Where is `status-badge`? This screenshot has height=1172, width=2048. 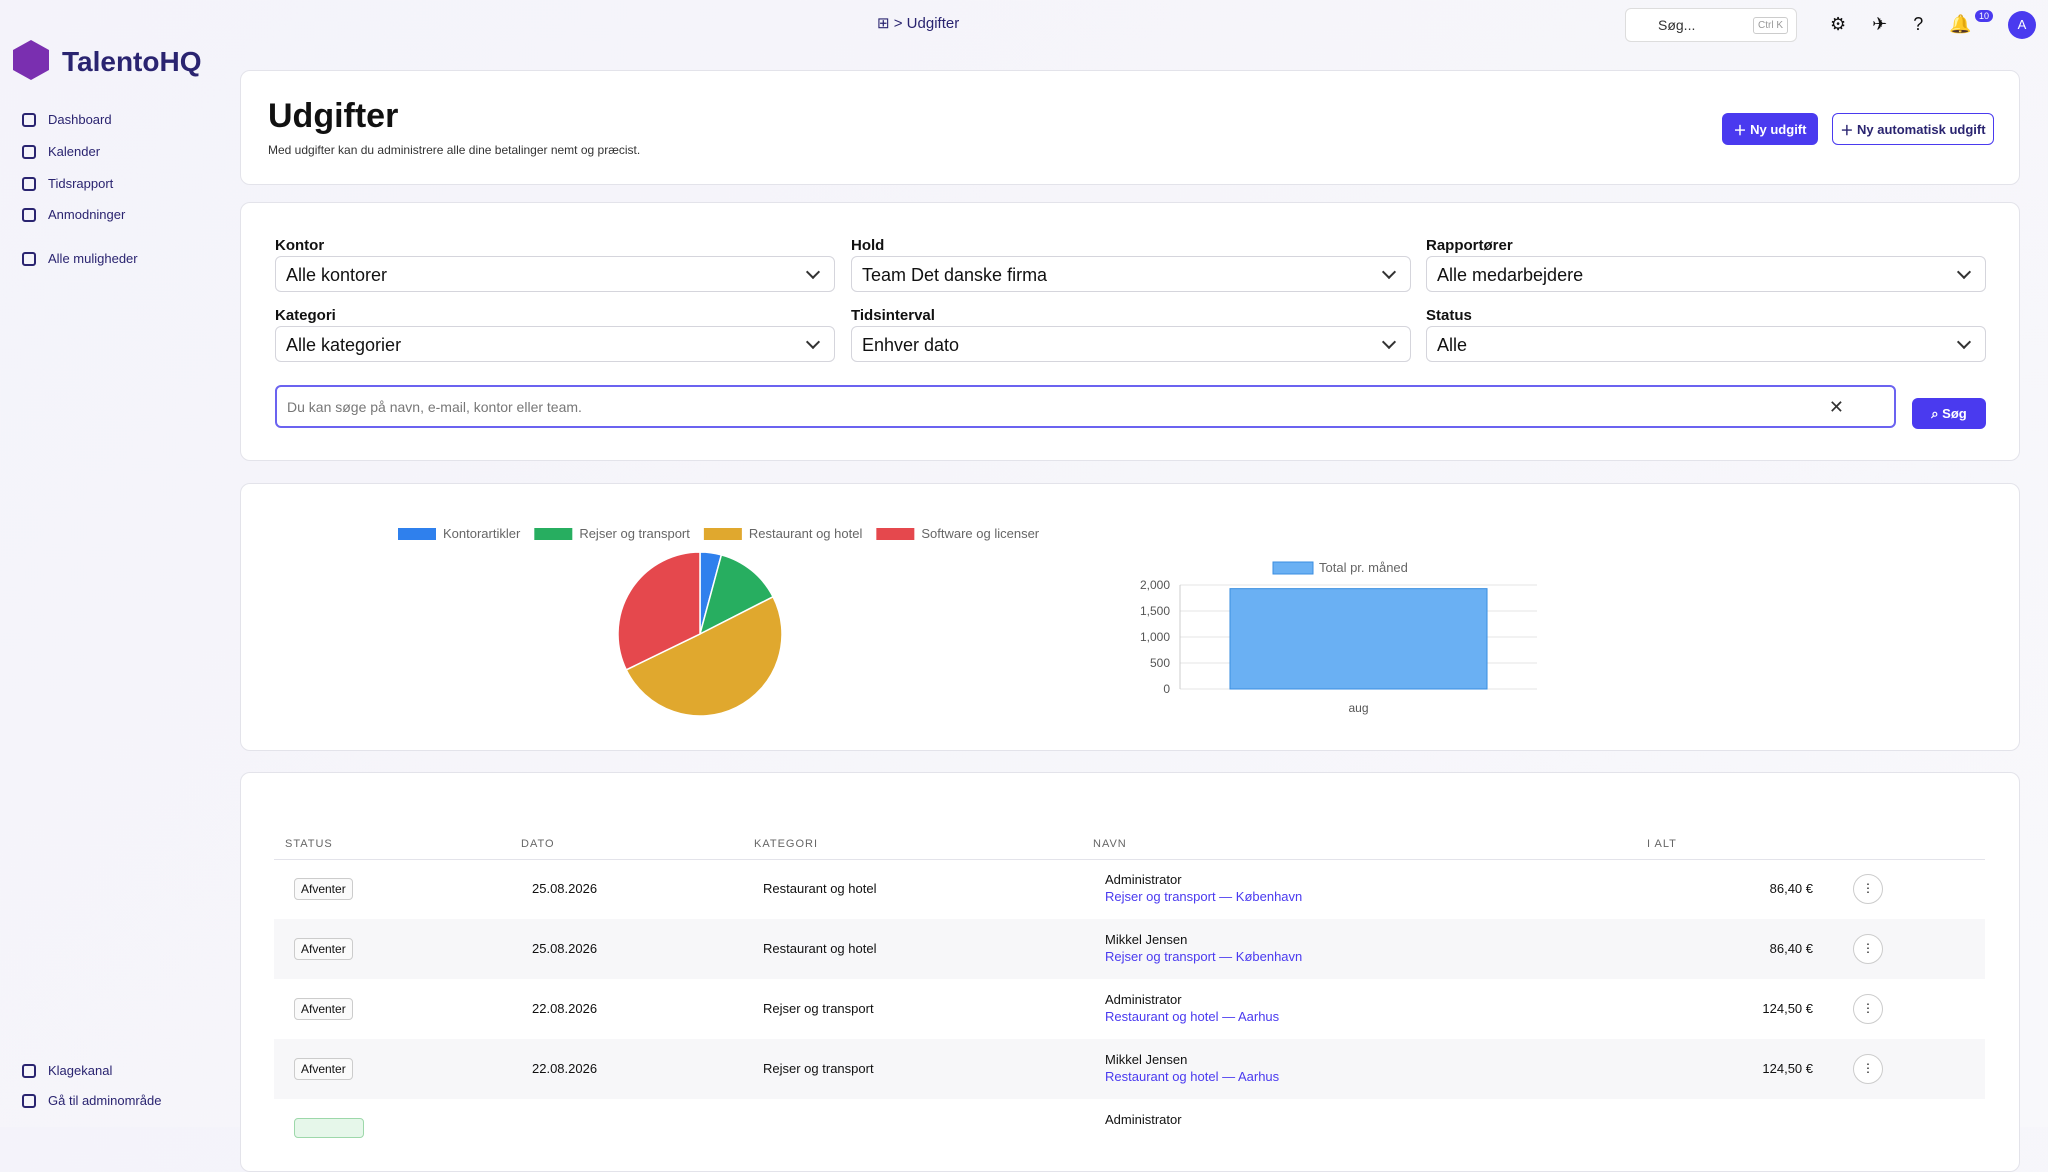
status-badge is located at coordinates (329, 1128).